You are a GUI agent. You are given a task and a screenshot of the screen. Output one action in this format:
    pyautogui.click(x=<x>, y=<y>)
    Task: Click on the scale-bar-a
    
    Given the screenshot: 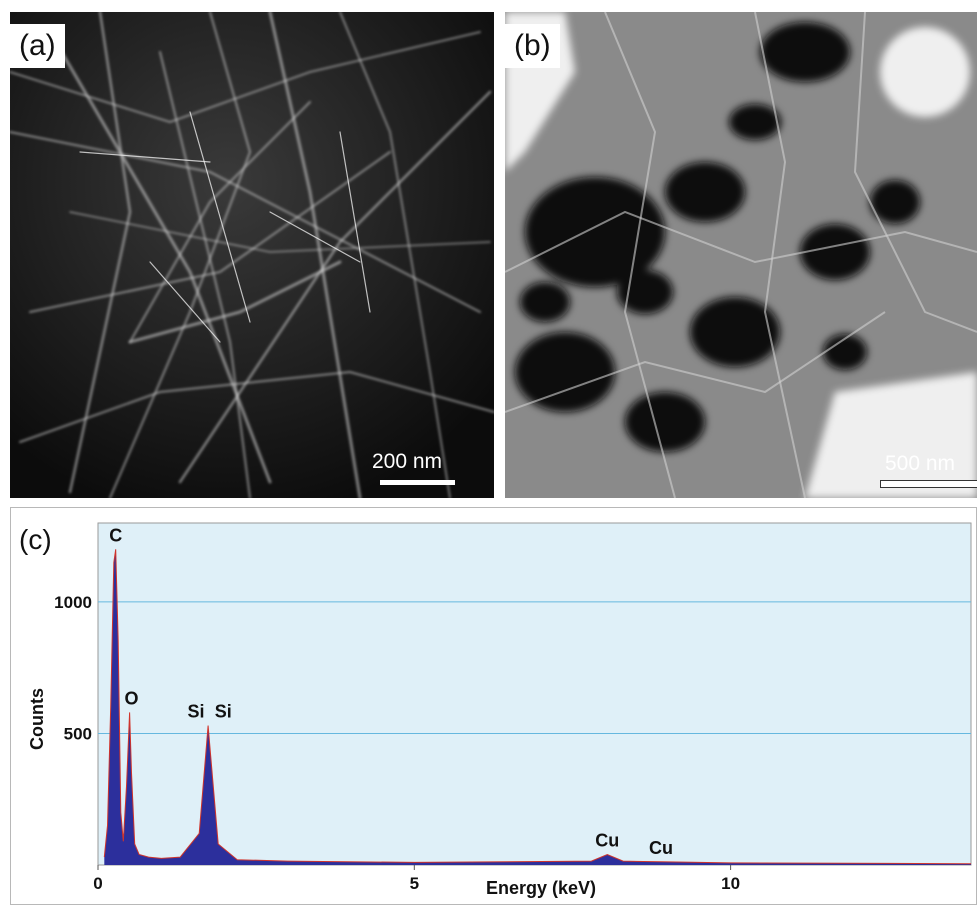 What is the action you would take?
    pyautogui.click(x=417, y=482)
    